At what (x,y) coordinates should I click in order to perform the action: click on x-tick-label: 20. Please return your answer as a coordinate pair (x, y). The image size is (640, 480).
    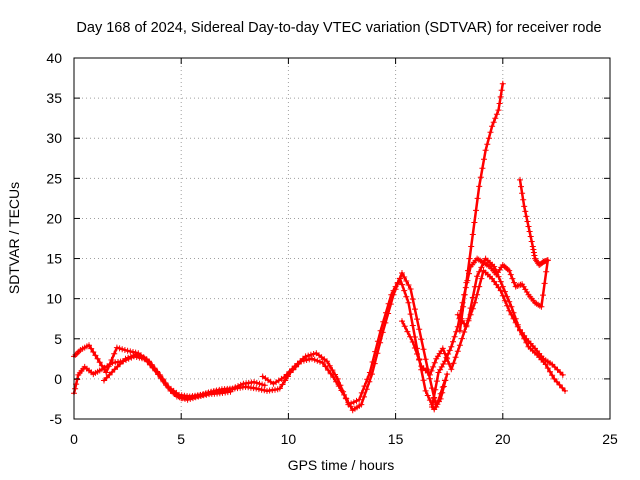
    Looking at the image, I should click on (503, 439).